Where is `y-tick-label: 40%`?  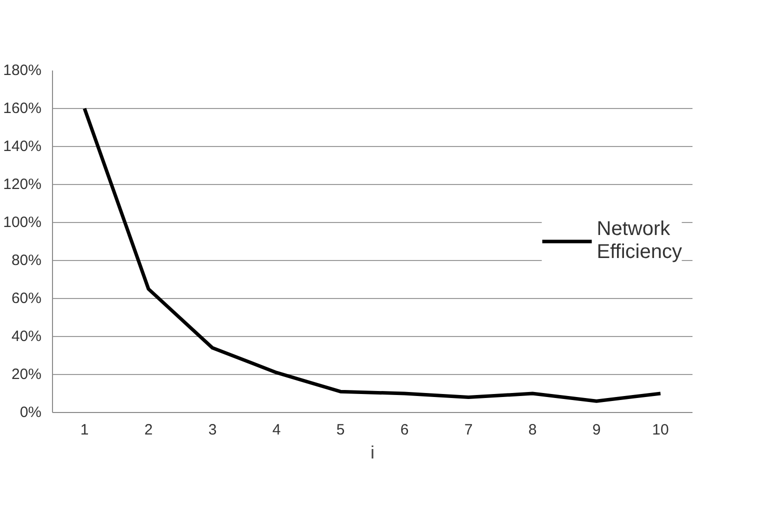
y-tick-label: 40% is located at coordinates (26, 336).